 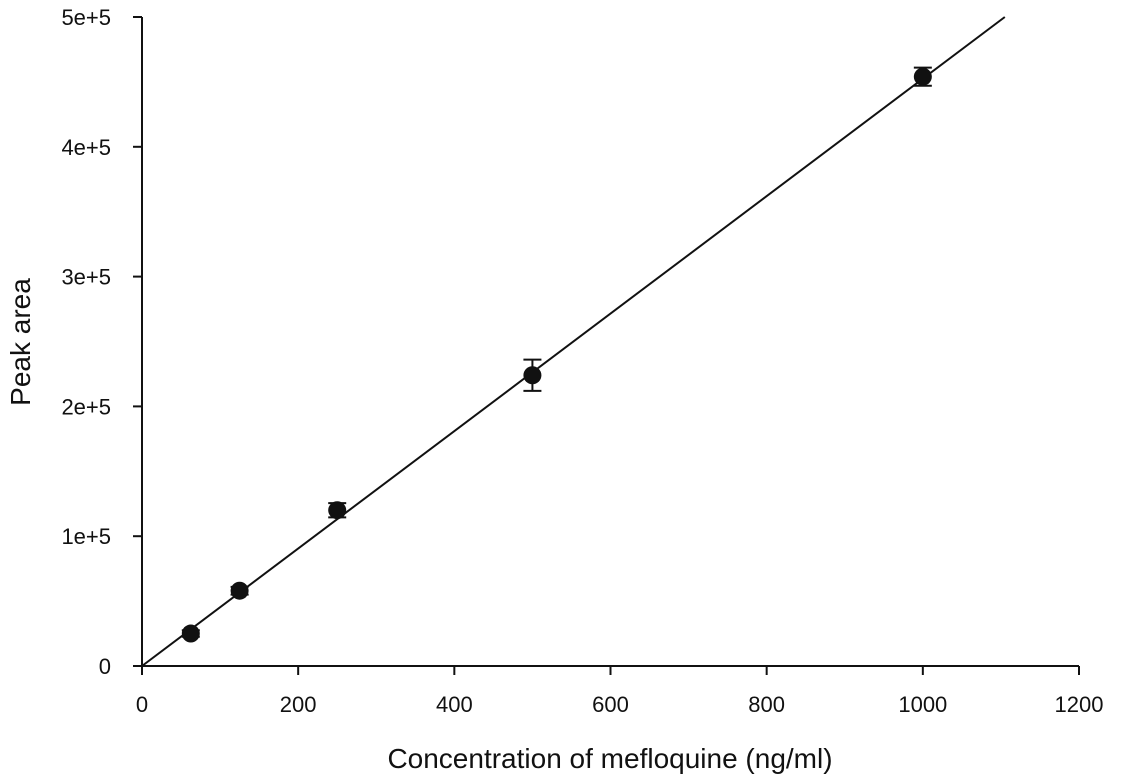 What do you see at coordinates (142, 704) in the screenshot?
I see `x-tick-label: 0` at bounding box center [142, 704].